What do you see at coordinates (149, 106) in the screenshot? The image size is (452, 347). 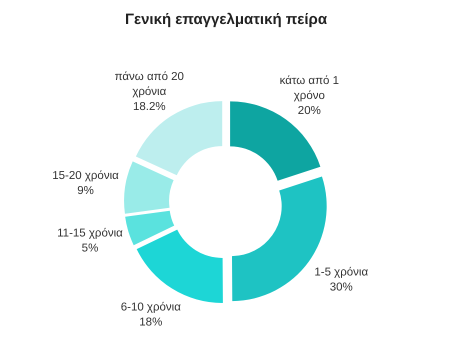 I see `data-label: 18.2%` at bounding box center [149, 106].